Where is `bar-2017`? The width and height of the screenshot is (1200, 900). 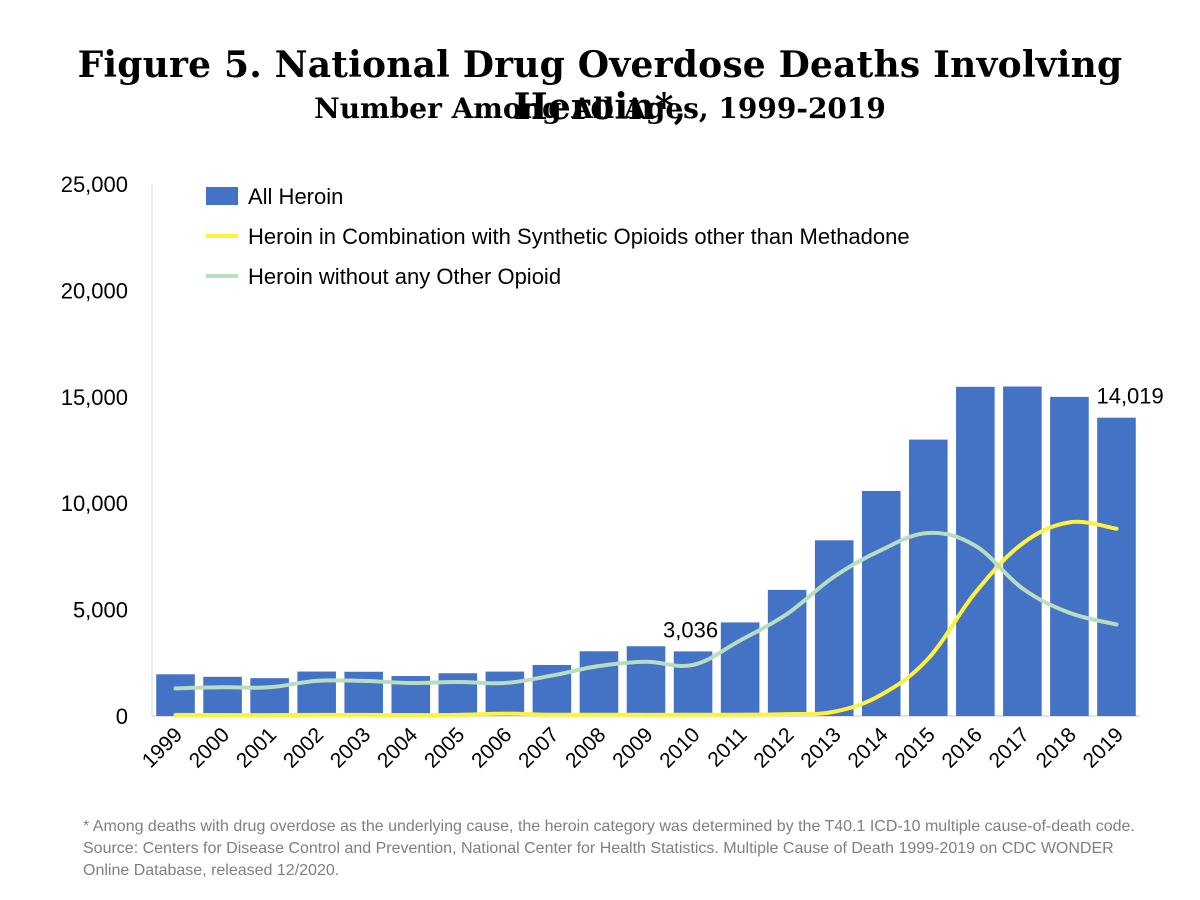 bar-2017 is located at coordinates (1022, 551).